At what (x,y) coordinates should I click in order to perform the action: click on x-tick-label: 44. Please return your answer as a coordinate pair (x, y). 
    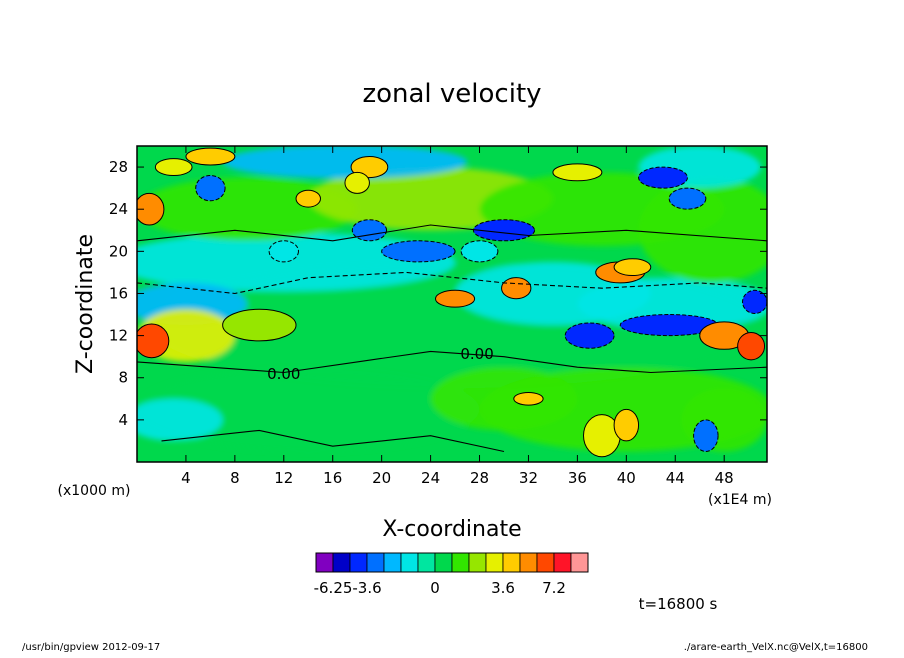
    Looking at the image, I should click on (675, 478).